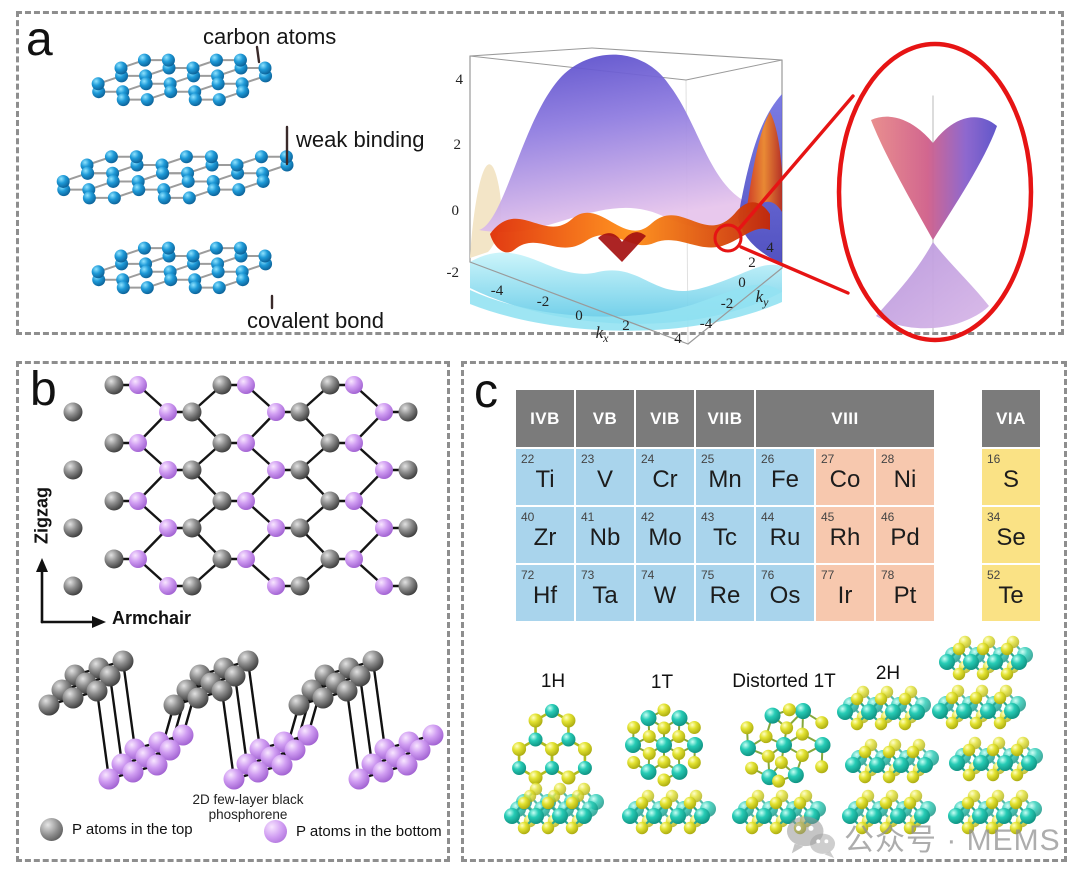 This screenshot has height=879, width=1080. What do you see at coordinates (132, 829) in the screenshot?
I see `legend-label-top-atoms: P atoms in the top` at bounding box center [132, 829].